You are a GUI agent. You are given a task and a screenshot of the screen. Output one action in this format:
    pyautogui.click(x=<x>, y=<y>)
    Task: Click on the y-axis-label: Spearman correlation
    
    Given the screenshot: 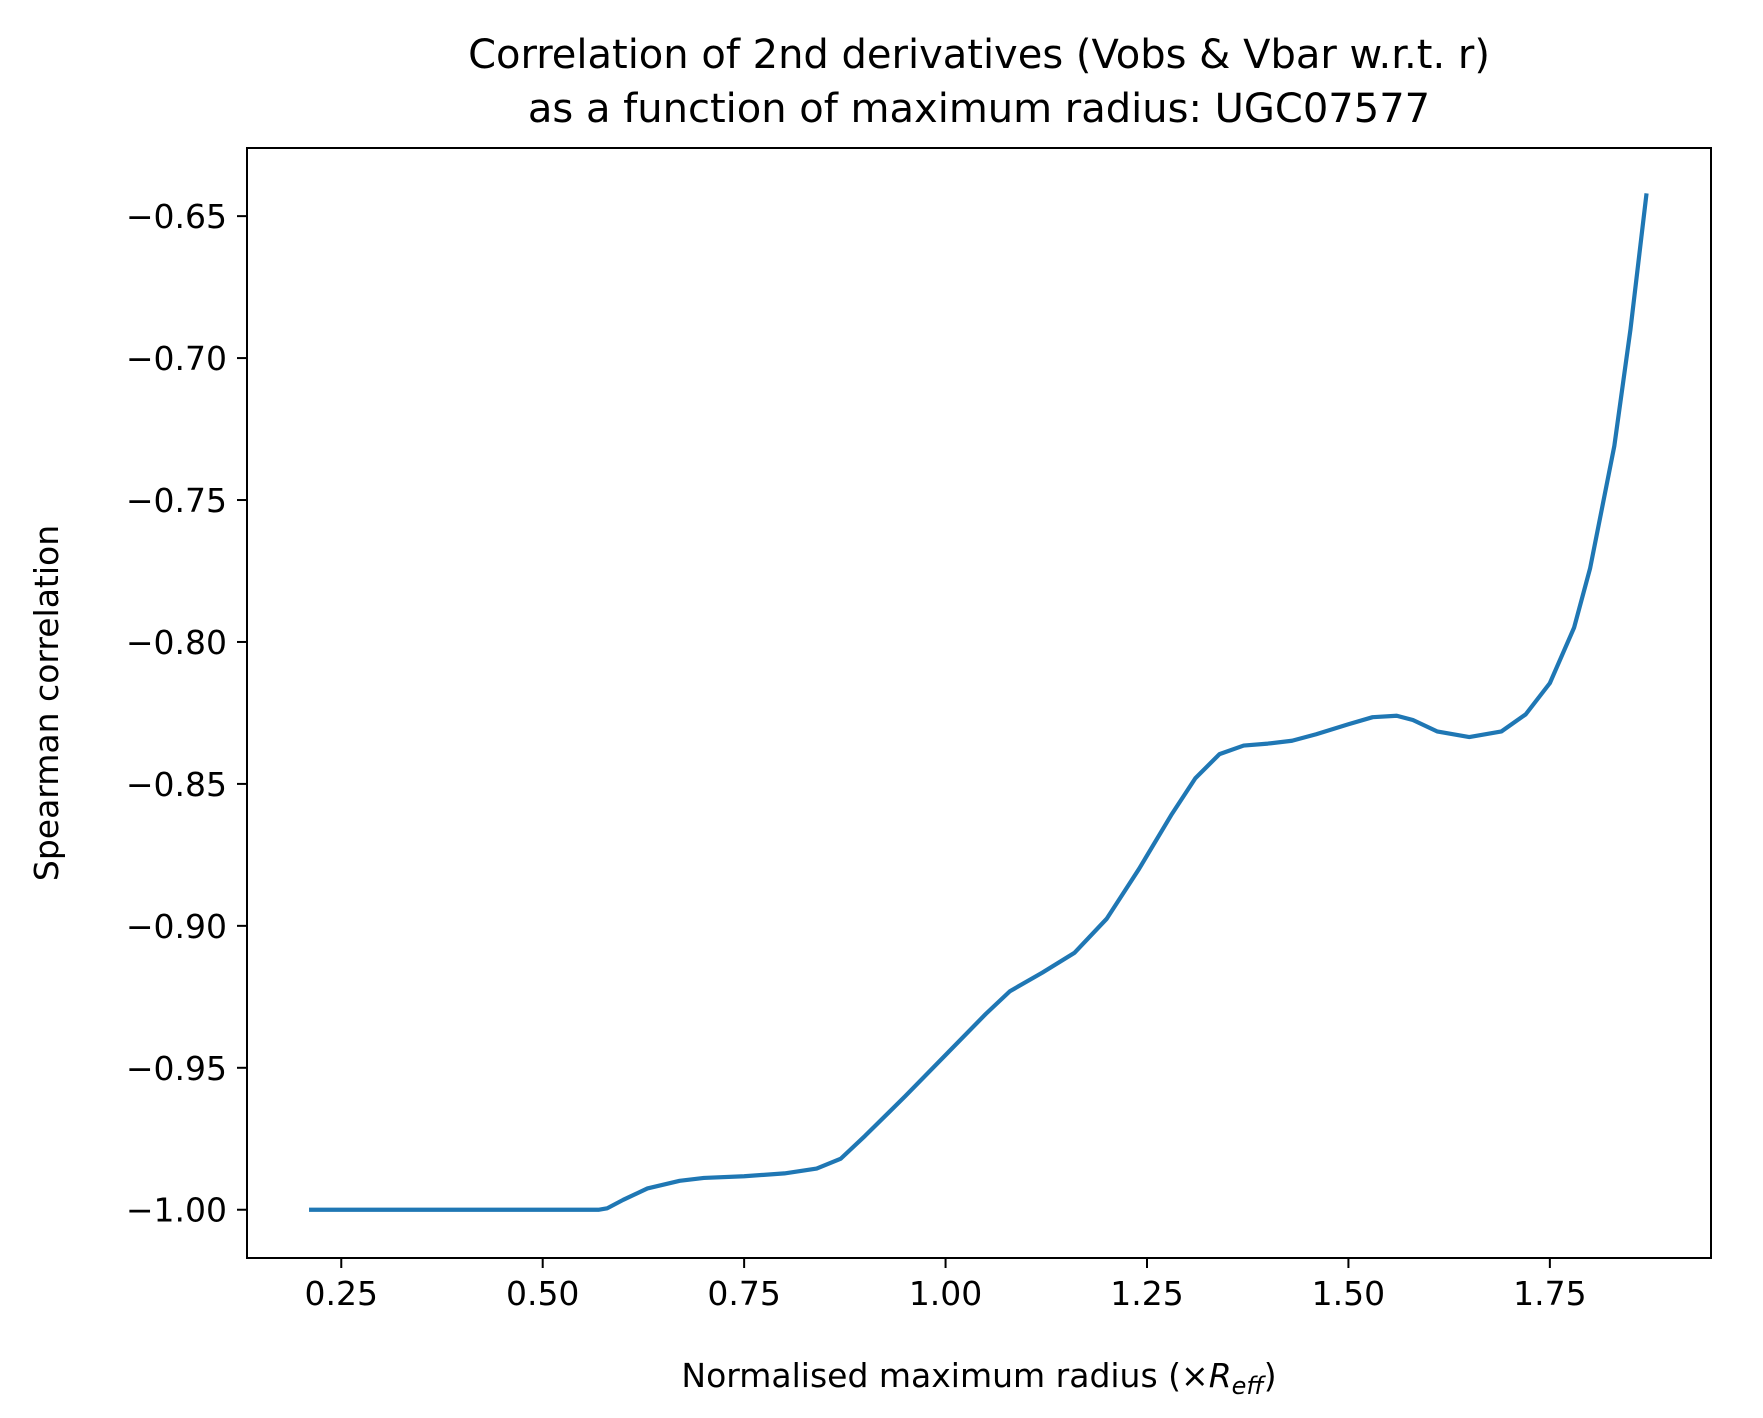 What is the action you would take?
    pyautogui.click(x=46, y=703)
    